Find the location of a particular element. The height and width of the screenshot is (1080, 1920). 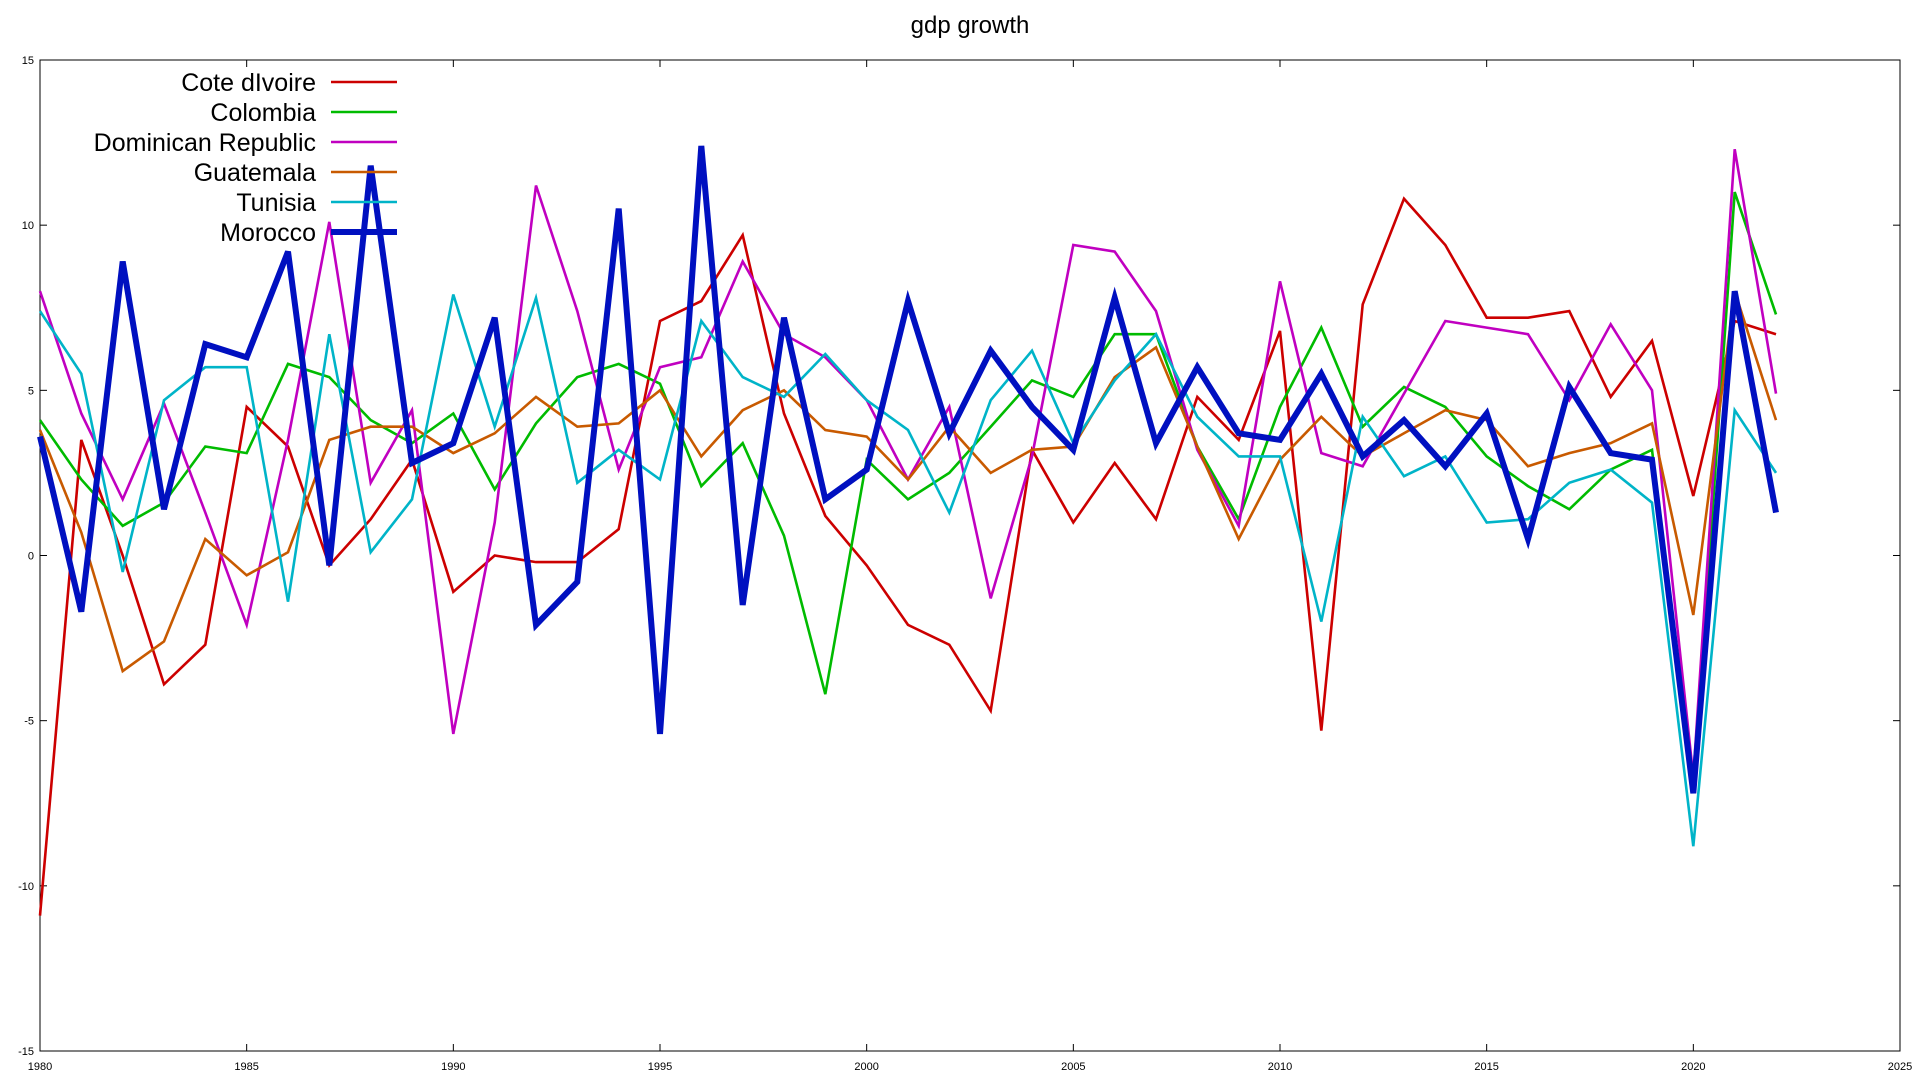

x-tick-label: 2025 is located at coordinates (1900, 1067).